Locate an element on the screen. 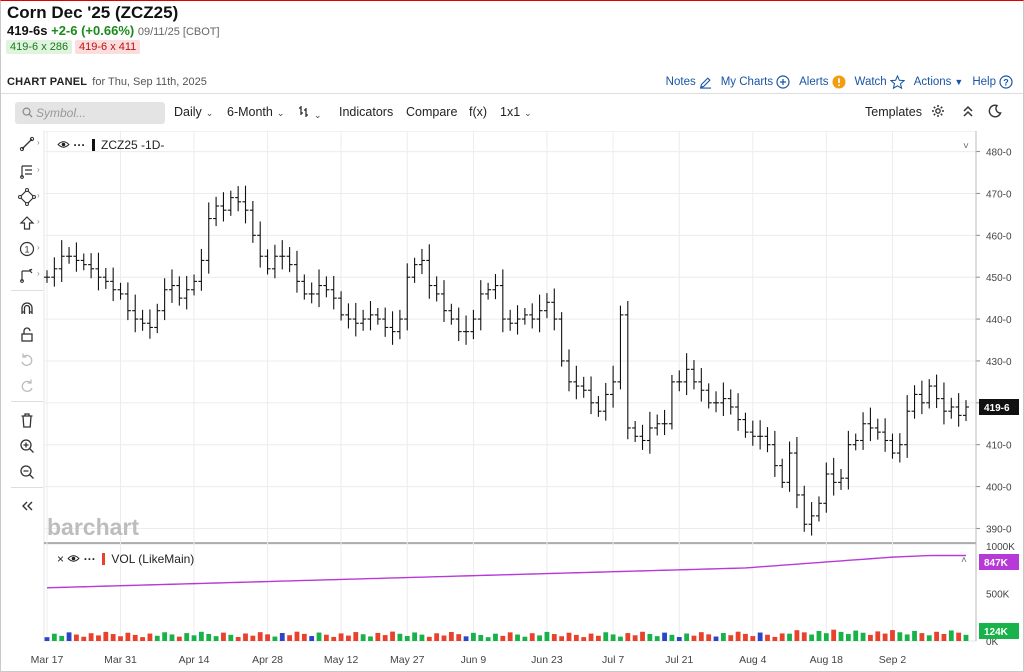  function-button: f(x) is located at coordinates (478, 112).